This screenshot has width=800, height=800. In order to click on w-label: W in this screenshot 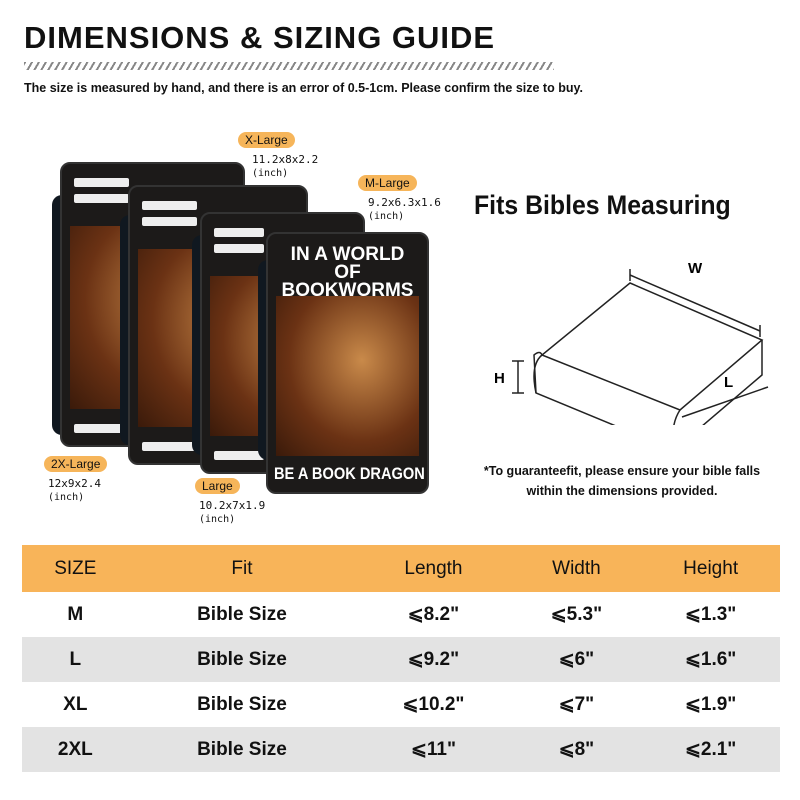, I will do `click(695, 268)`.